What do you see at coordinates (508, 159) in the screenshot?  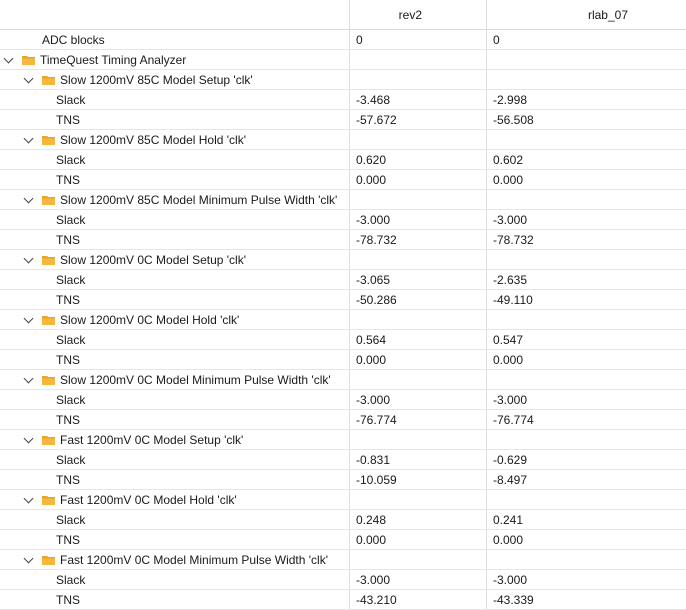 I see `cell-rlab-07: 0.602` at bounding box center [508, 159].